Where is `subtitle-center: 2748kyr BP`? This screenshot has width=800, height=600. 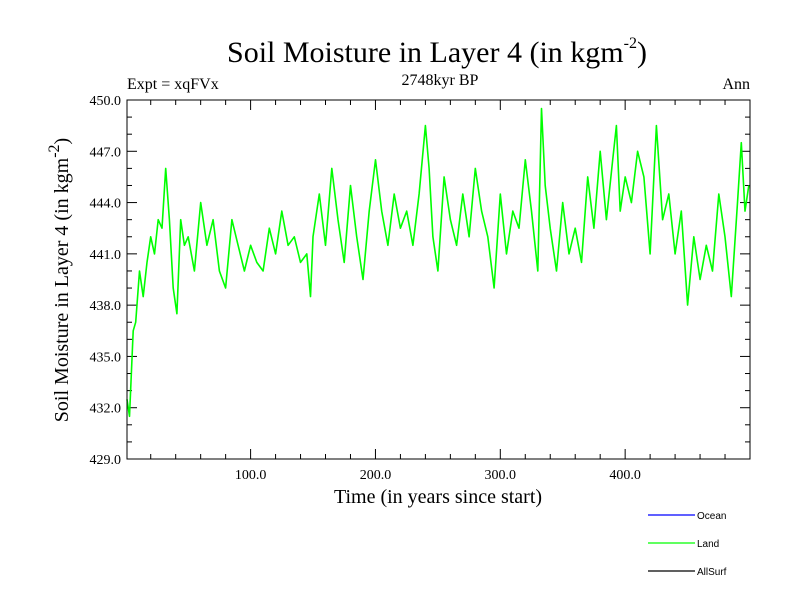 subtitle-center: 2748kyr BP is located at coordinates (440, 80).